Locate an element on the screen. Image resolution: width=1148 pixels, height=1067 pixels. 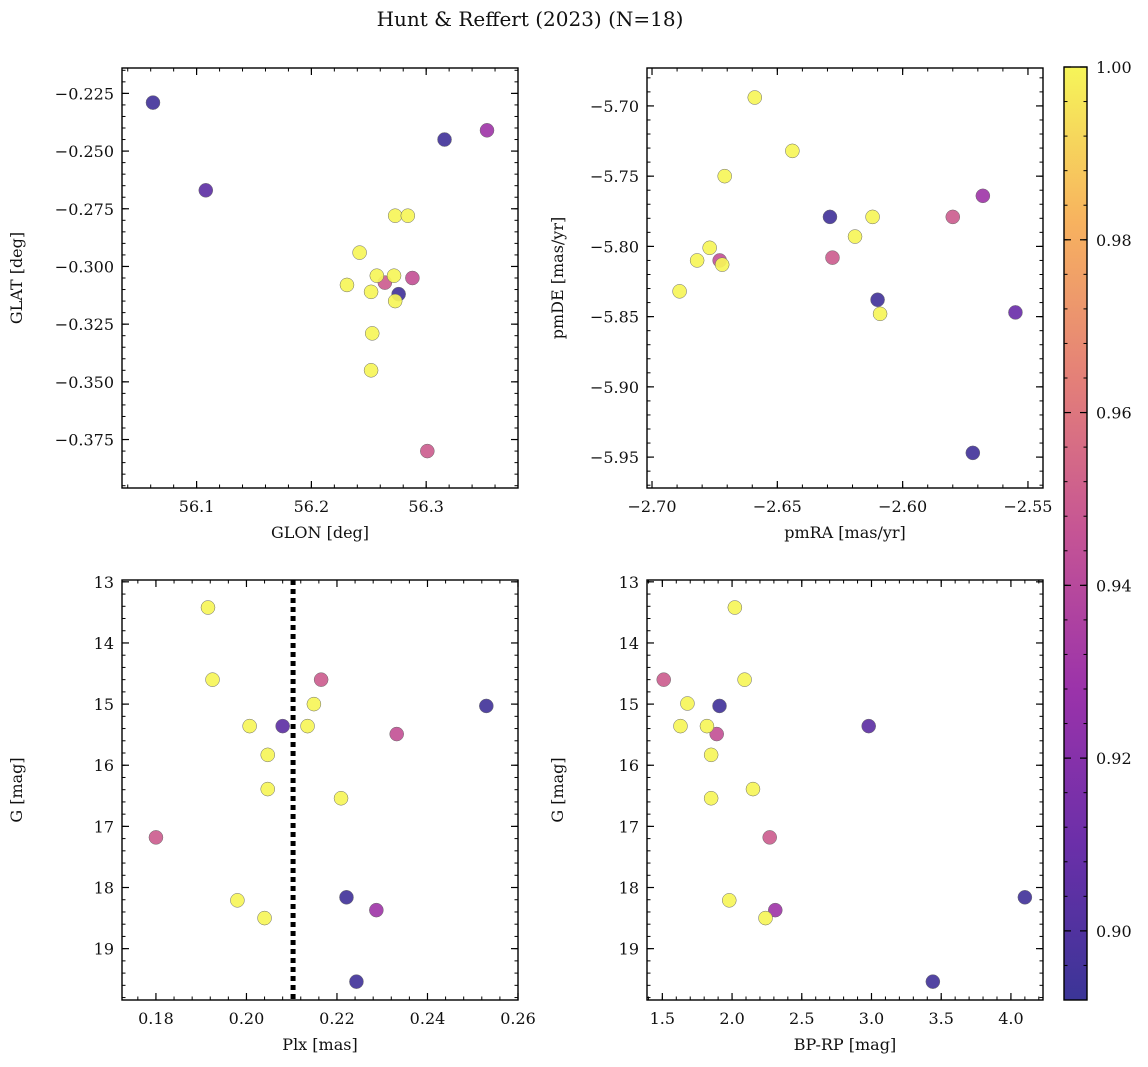
x-tick-label: 0.20 is located at coordinates (247, 1018).